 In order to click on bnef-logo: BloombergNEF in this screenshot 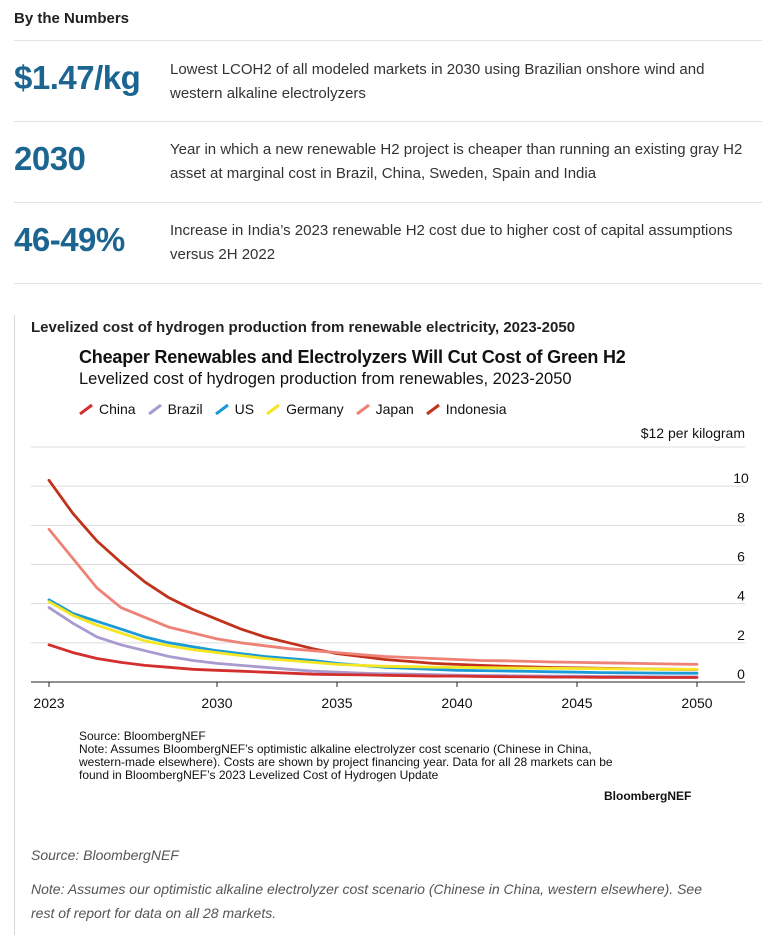, I will do `click(648, 796)`.